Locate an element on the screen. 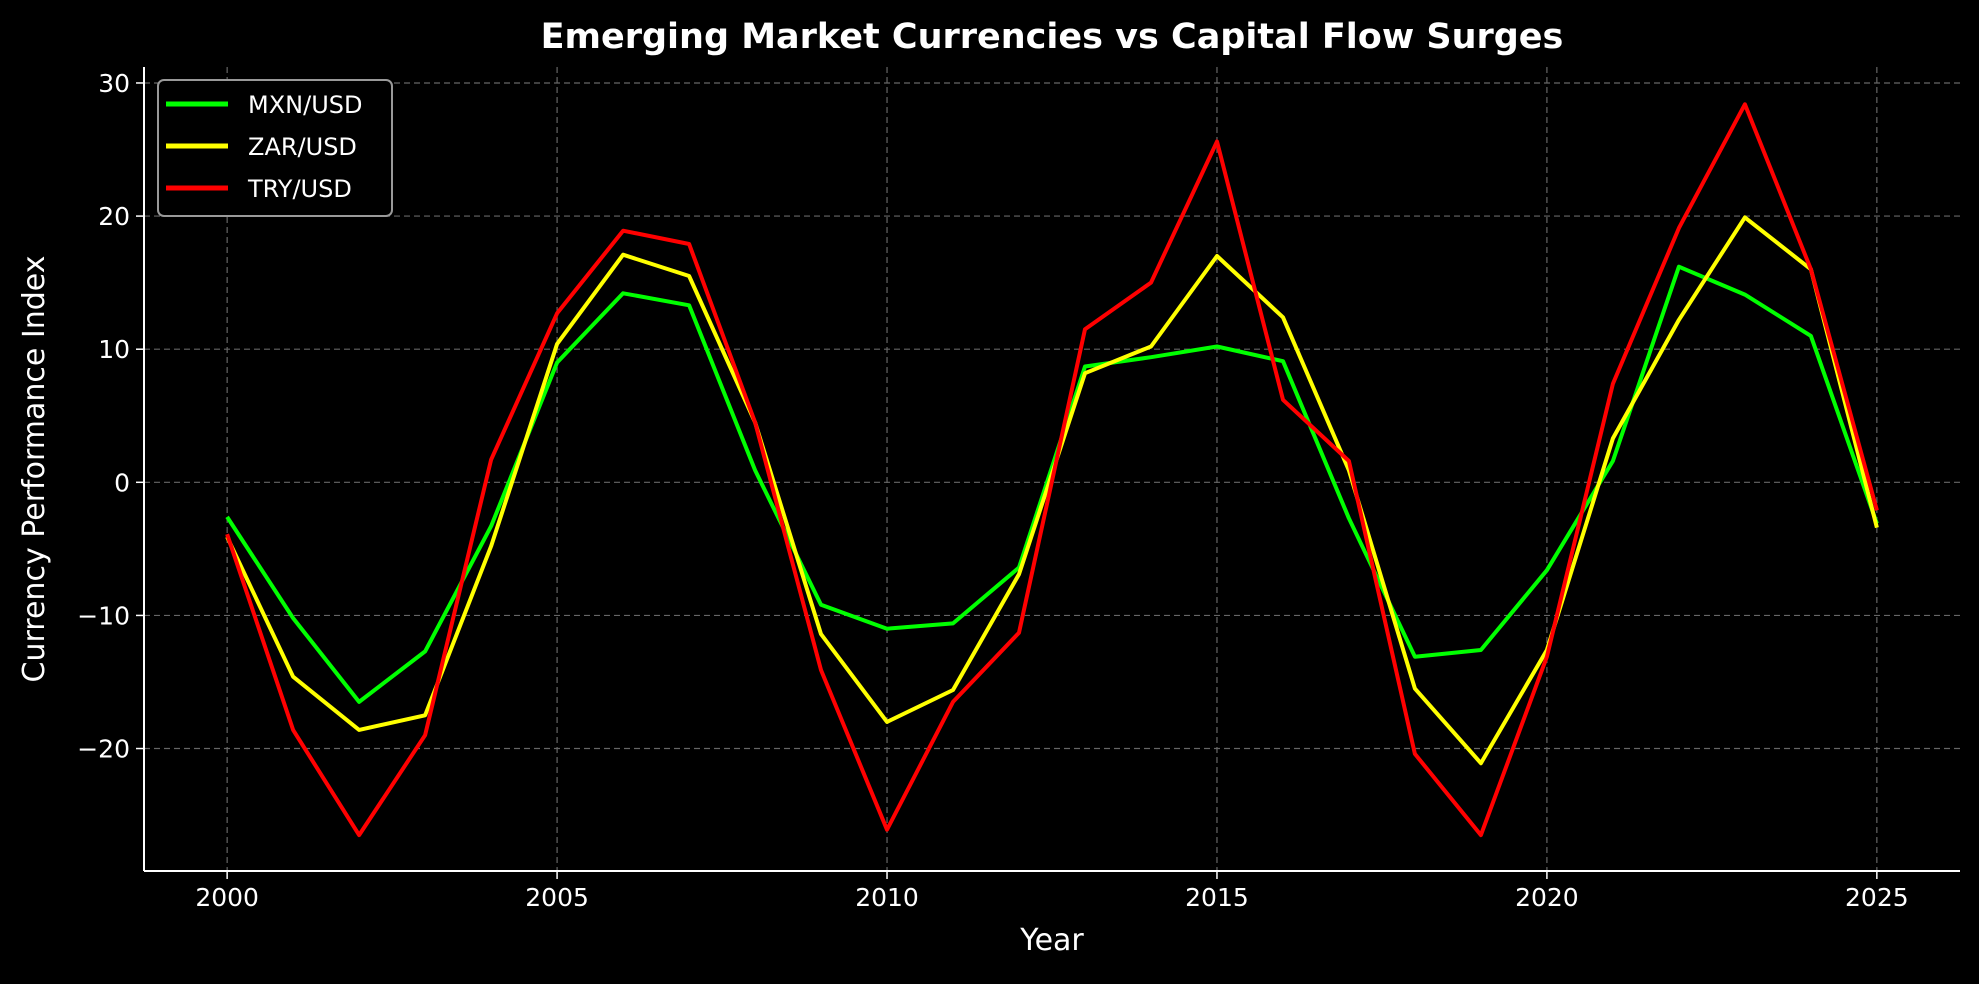  y-tick-label: 30 is located at coordinates (114, 83).